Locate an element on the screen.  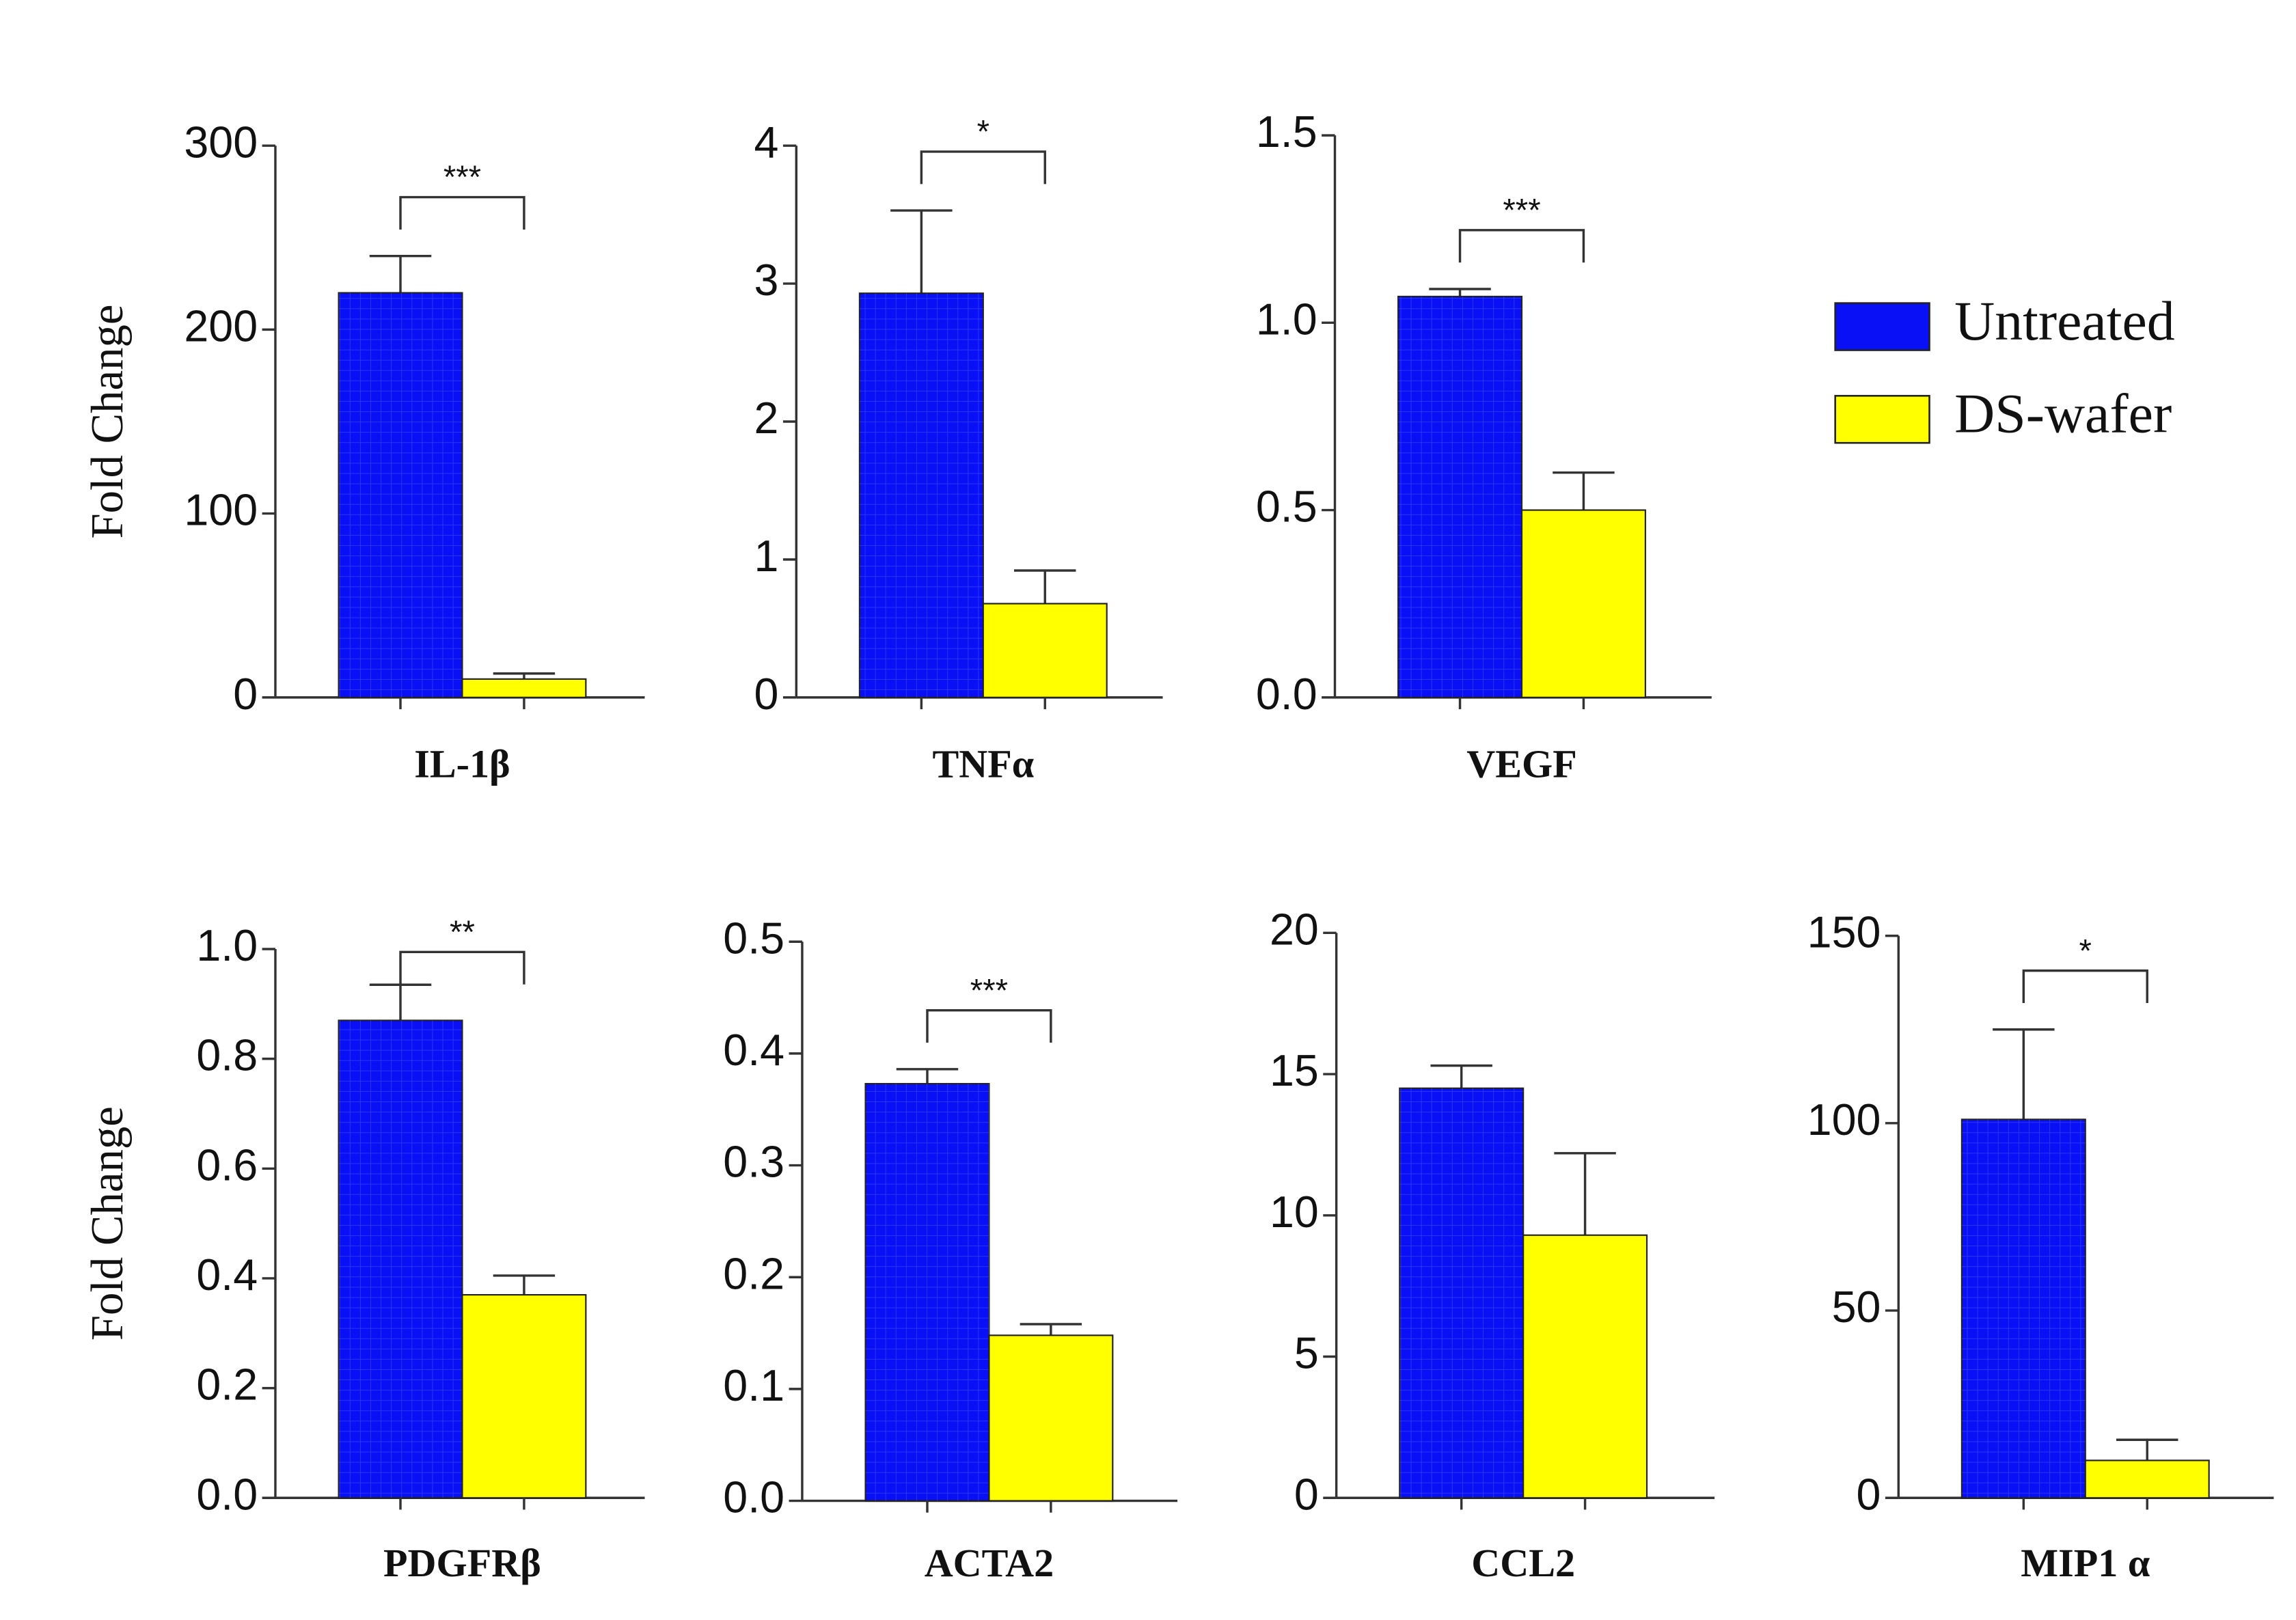
y-tick-label: 0.1 is located at coordinates (754, 1386).